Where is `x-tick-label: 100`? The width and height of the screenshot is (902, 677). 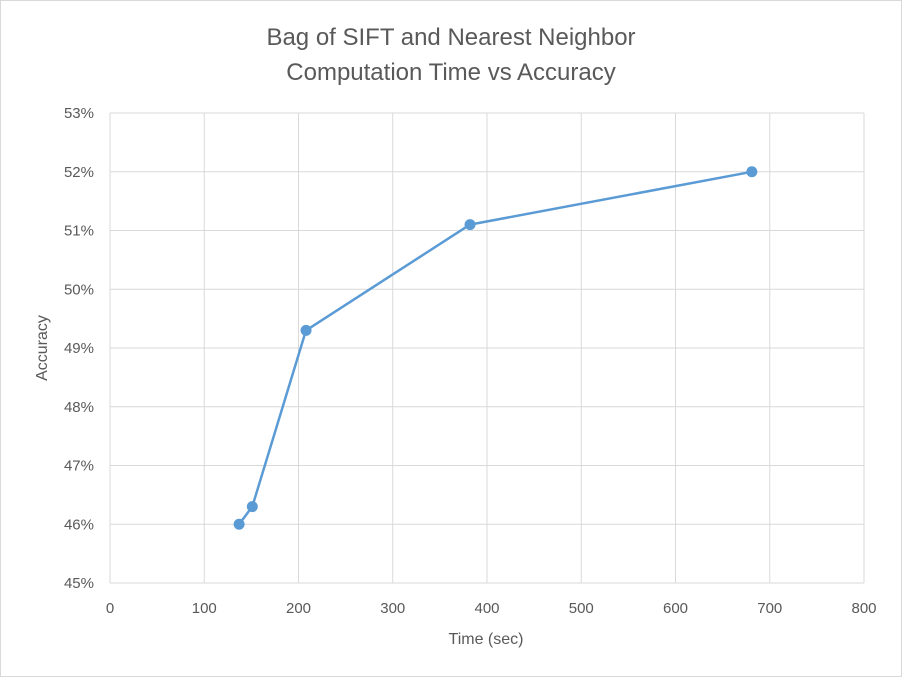 x-tick-label: 100 is located at coordinates (204, 608).